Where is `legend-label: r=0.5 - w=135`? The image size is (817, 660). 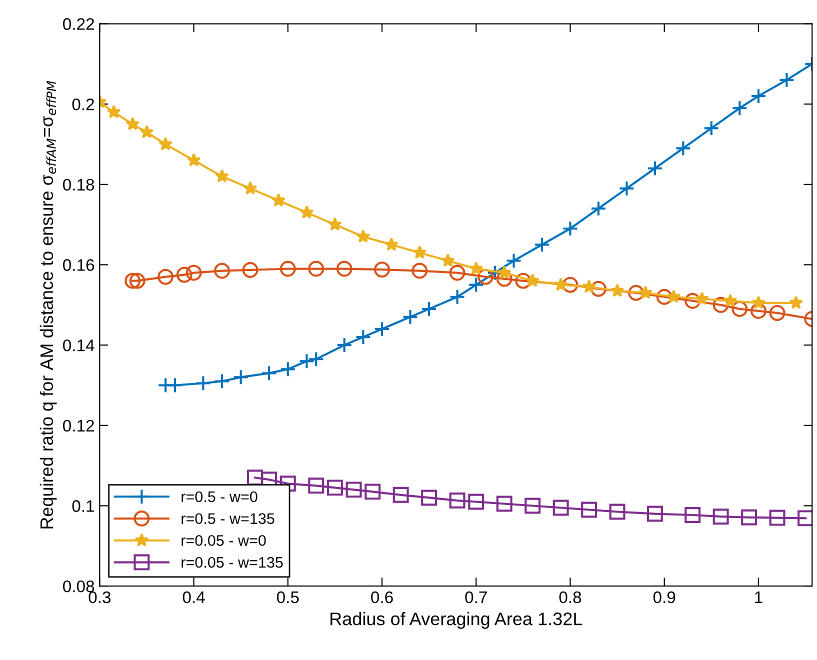 legend-label: r=0.5 - w=135 is located at coordinates (228, 518).